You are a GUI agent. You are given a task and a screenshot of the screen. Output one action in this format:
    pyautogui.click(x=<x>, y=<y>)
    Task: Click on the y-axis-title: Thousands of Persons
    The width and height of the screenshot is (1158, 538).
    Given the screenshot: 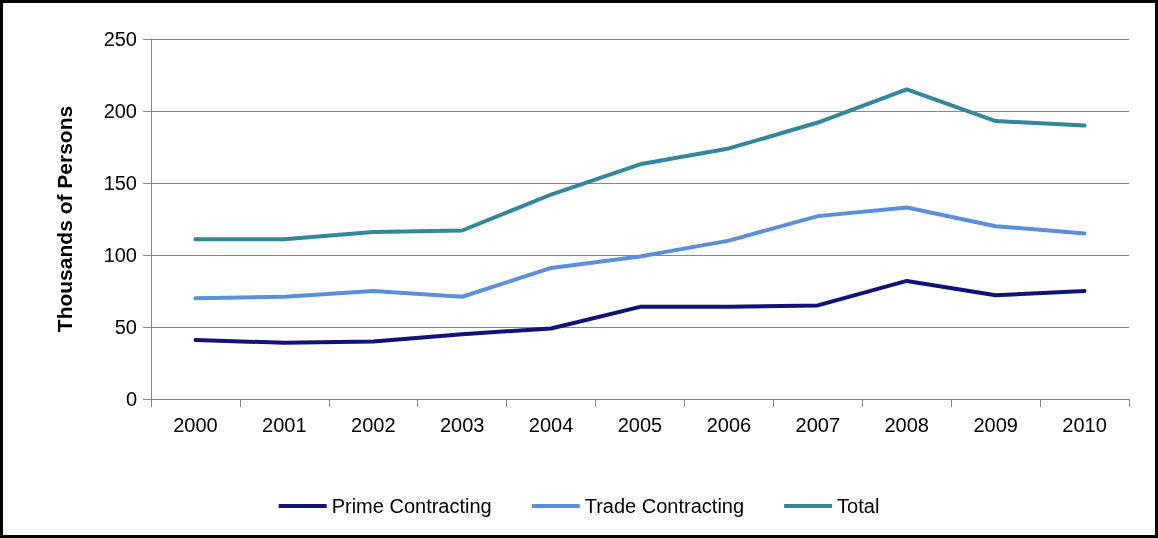 What is the action you would take?
    pyautogui.click(x=64, y=219)
    